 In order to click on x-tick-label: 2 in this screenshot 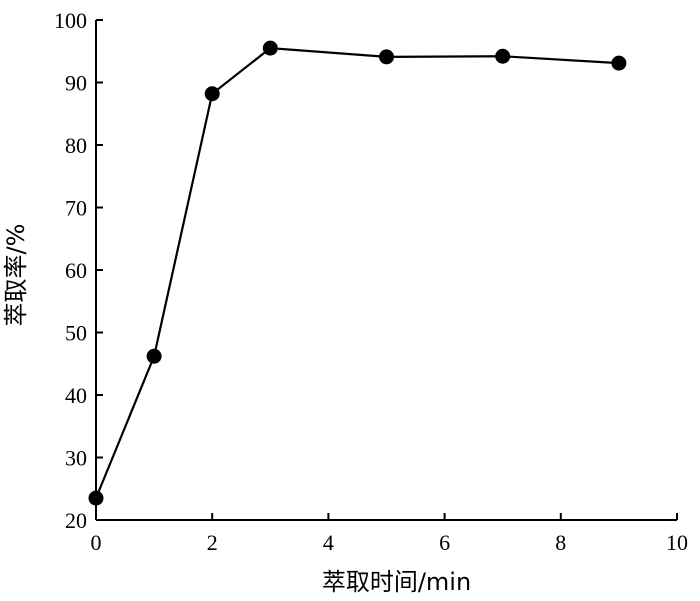, I will do `click(212, 542)`.